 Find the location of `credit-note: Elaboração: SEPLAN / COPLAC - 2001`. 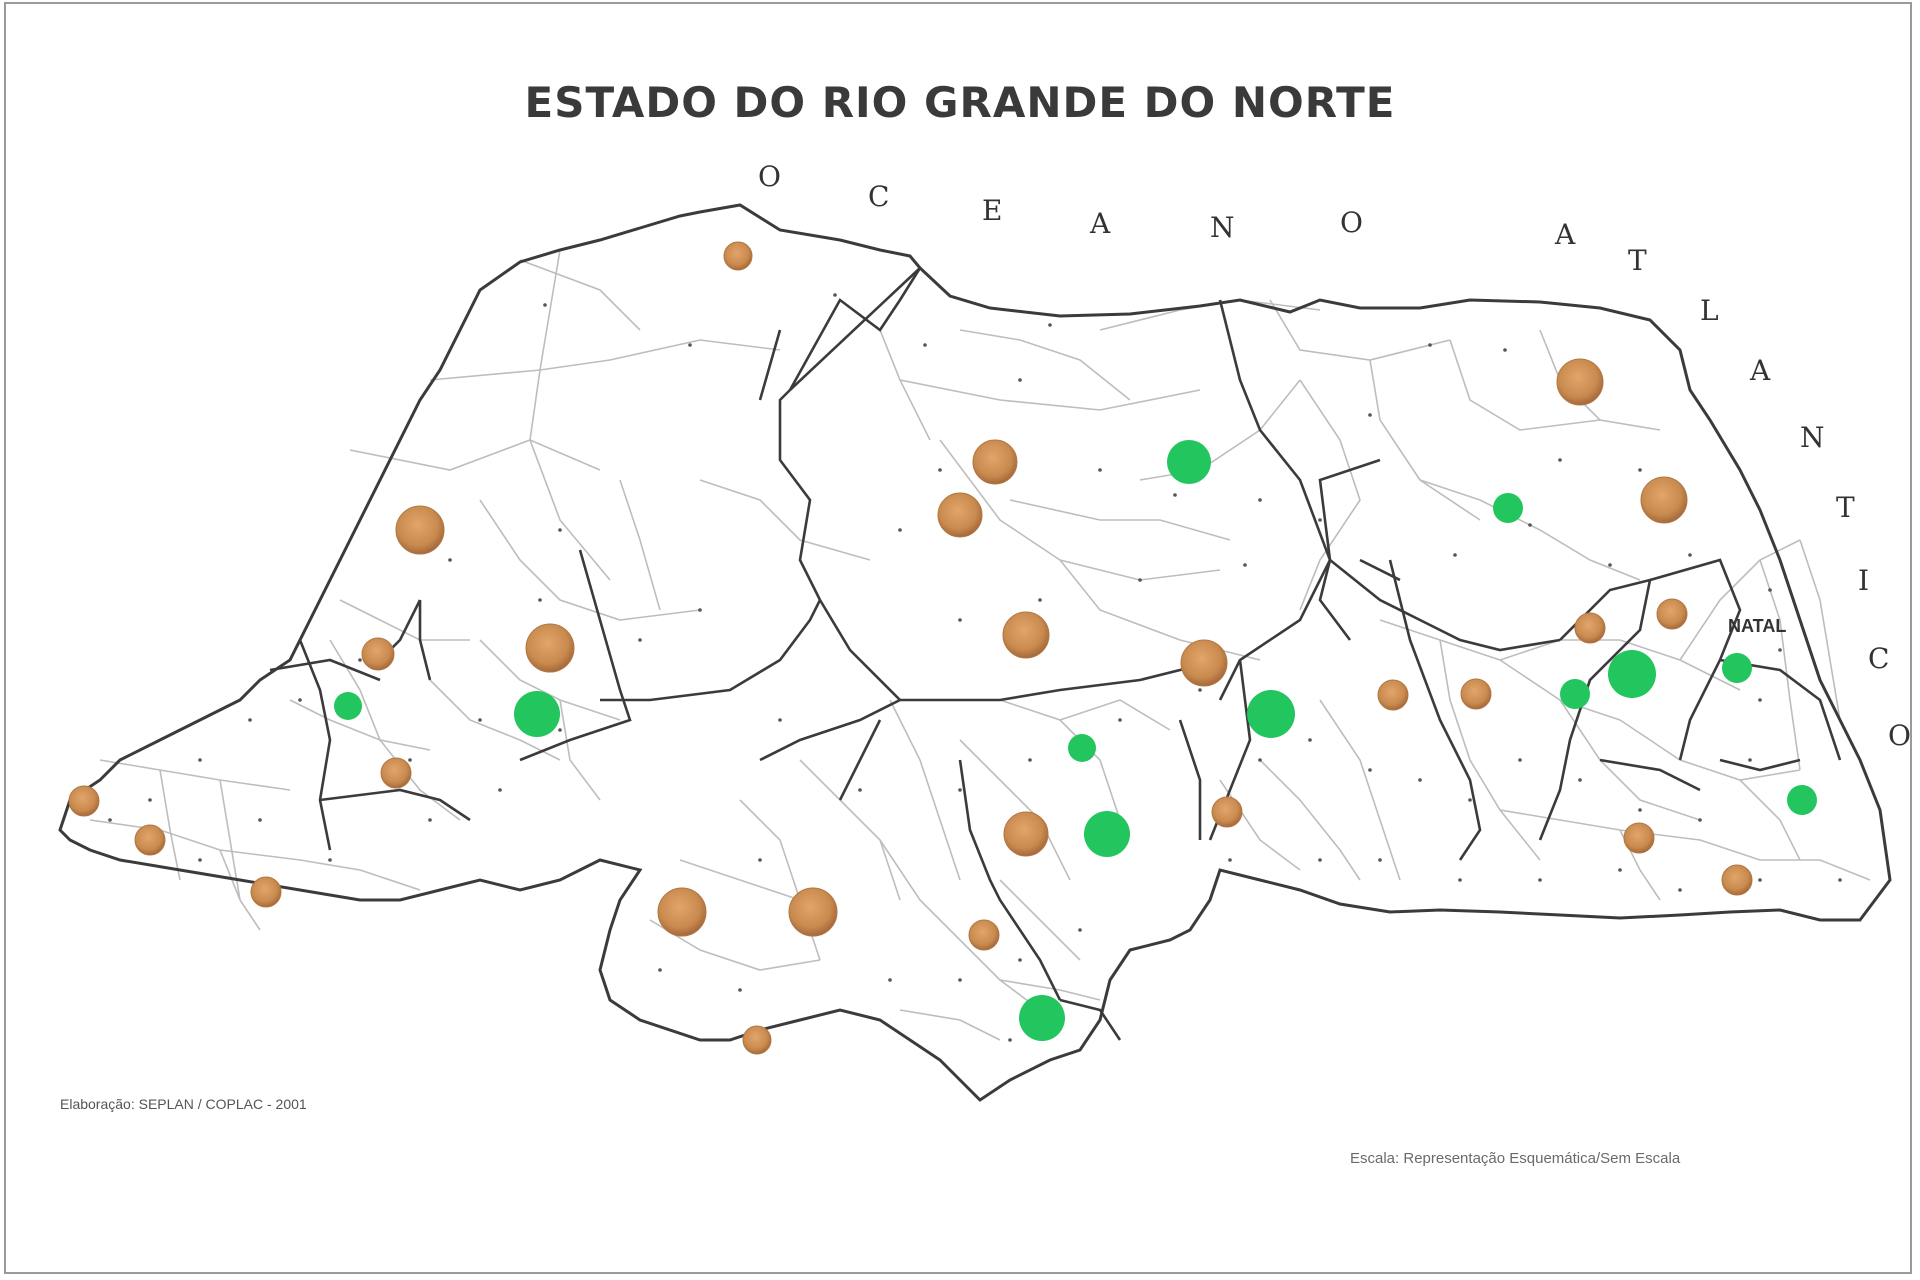

credit-note: Elaboração: SEPLAN / COPLAC - 2001 is located at coordinates (183, 1104).